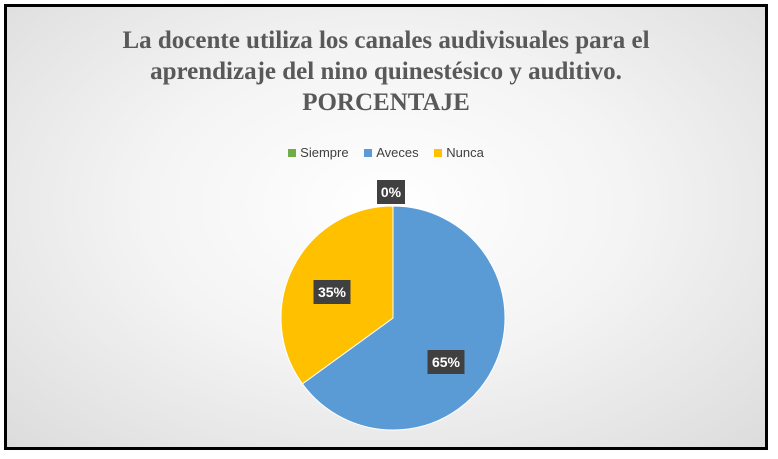 This screenshot has width=778, height=459. Describe the element at coordinates (397, 152) in the screenshot. I see `legend-label-aveces: Aveces` at that location.